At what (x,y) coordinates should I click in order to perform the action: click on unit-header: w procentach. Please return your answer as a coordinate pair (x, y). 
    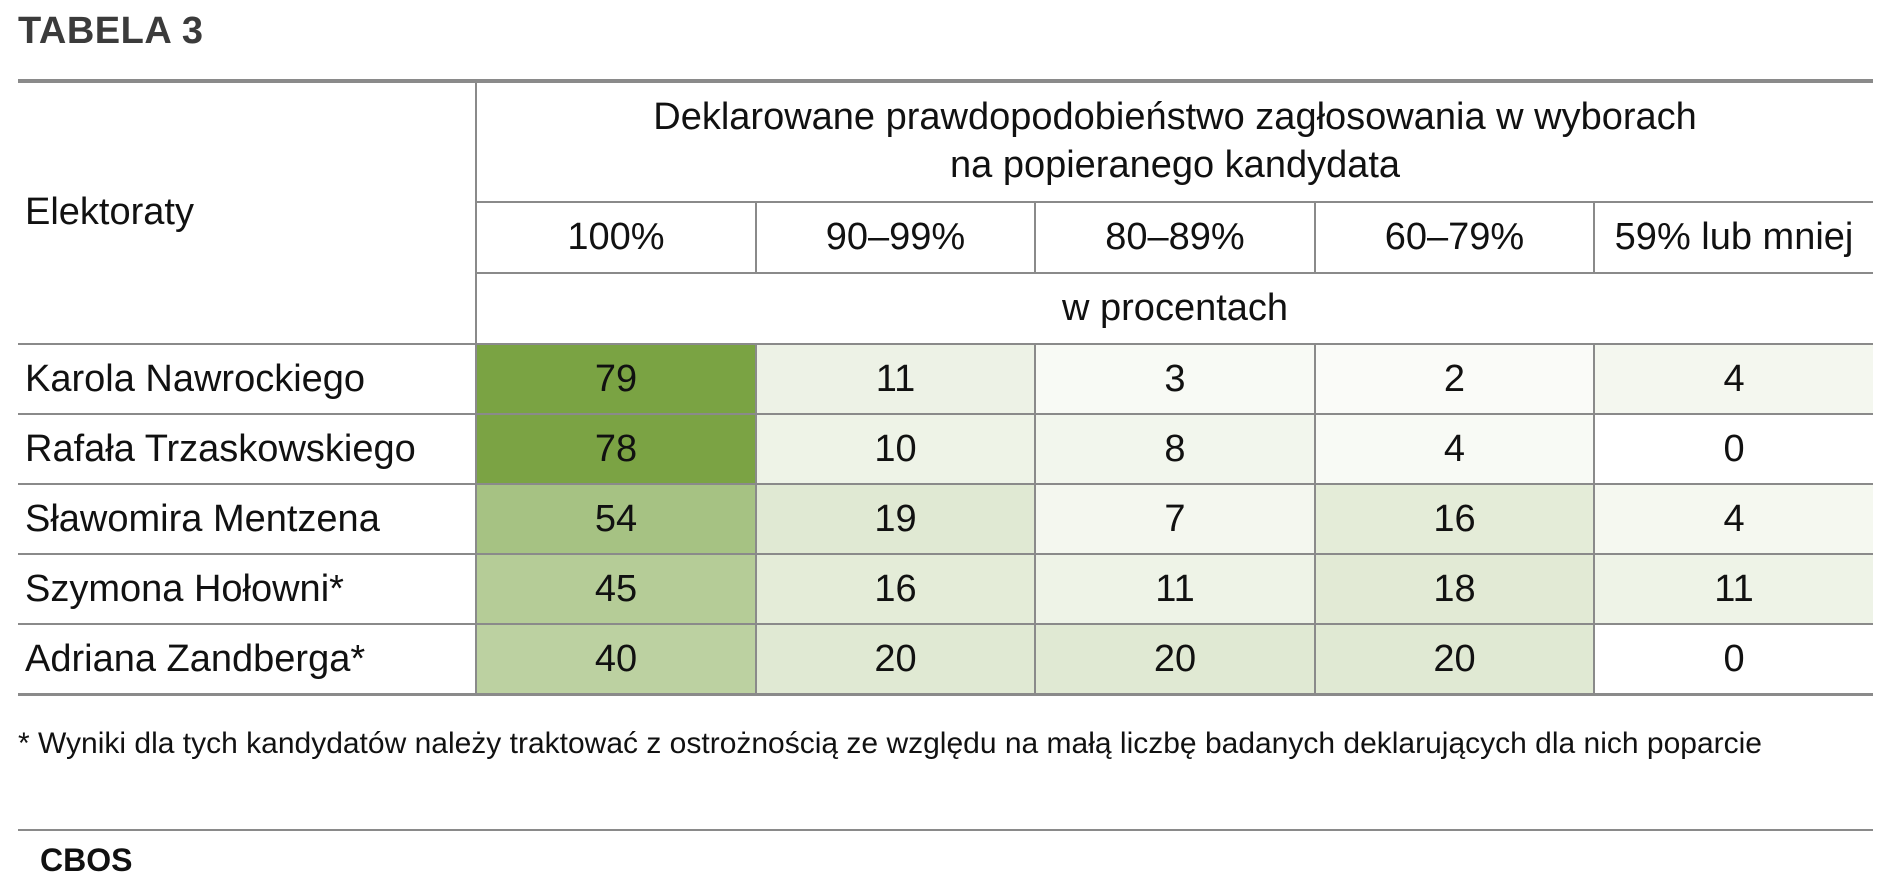
    Looking at the image, I should click on (1175, 309).